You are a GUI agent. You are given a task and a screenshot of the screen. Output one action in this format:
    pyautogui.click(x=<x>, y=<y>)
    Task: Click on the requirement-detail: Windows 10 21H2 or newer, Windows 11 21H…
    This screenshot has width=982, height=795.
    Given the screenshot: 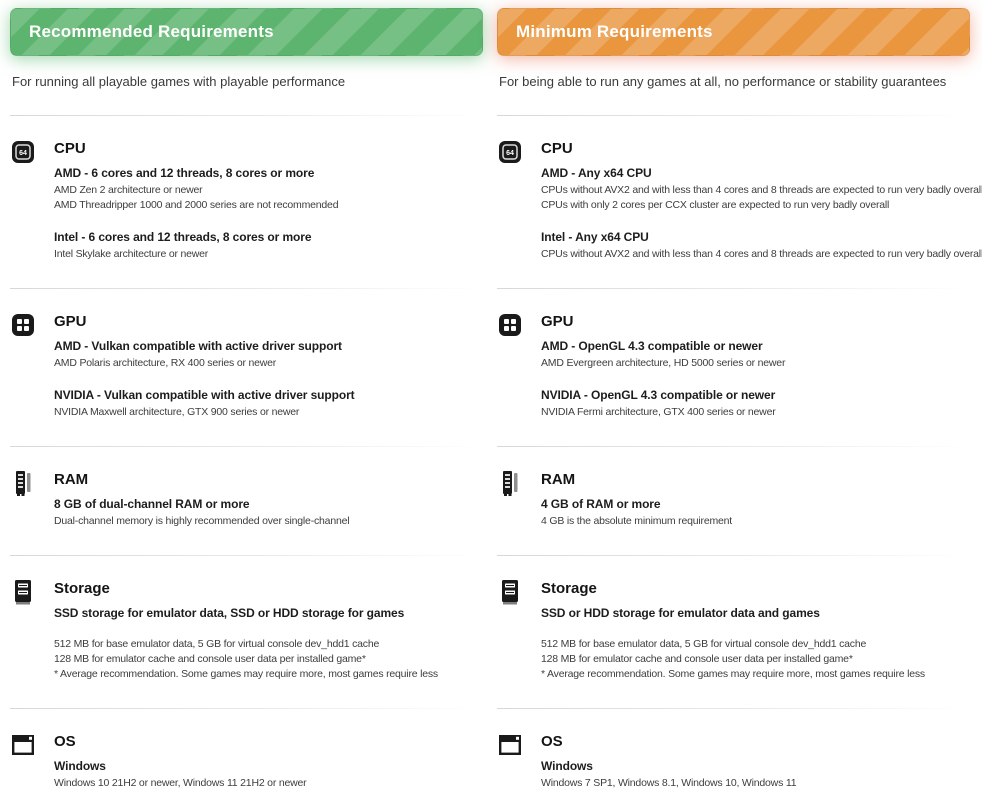 What is the action you would take?
    pyautogui.click(x=180, y=783)
    